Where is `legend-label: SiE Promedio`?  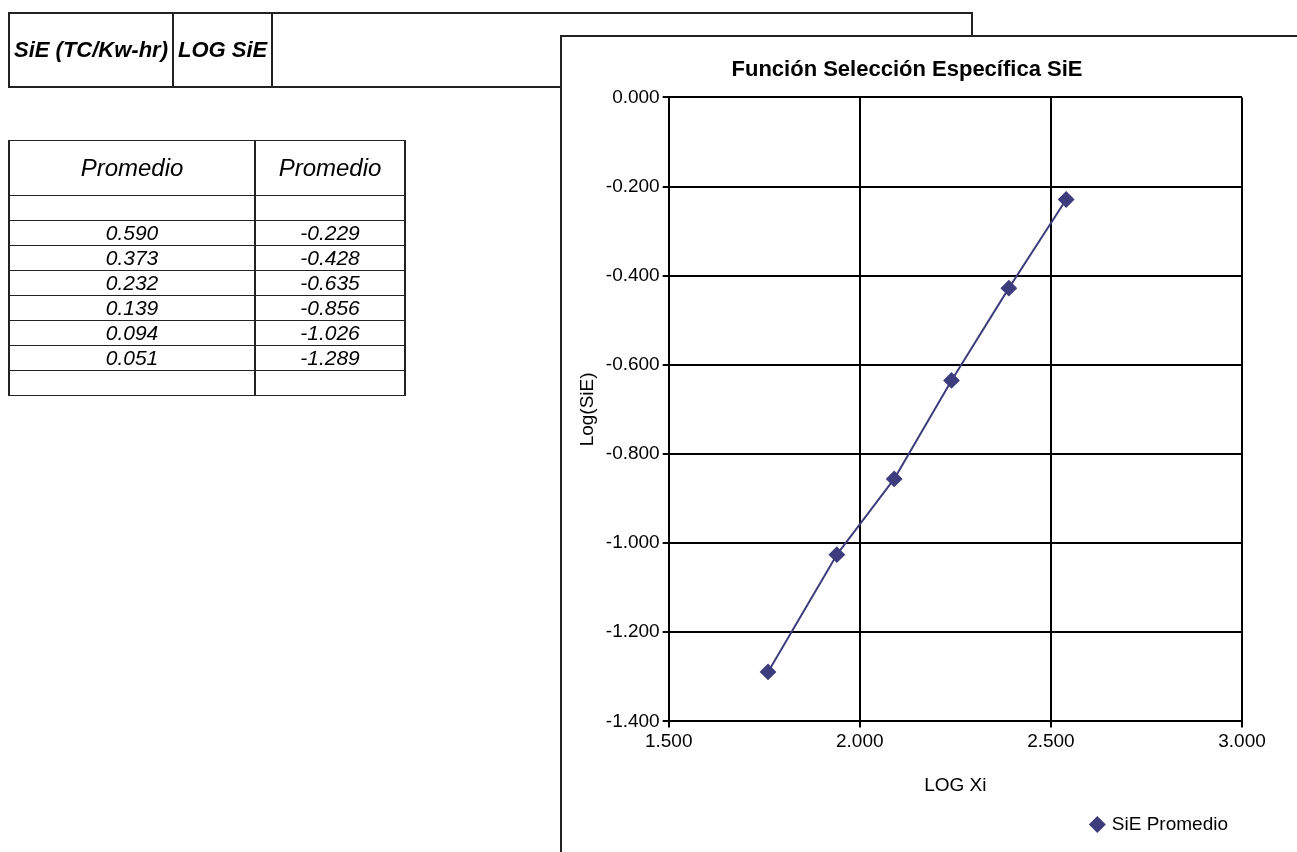 legend-label: SiE Promedio is located at coordinates (1170, 823).